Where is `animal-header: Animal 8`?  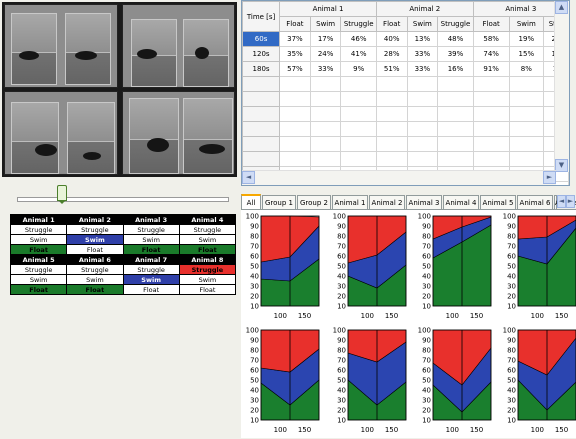
animal-header: Animal 8 is located at coordinates (207, 259).